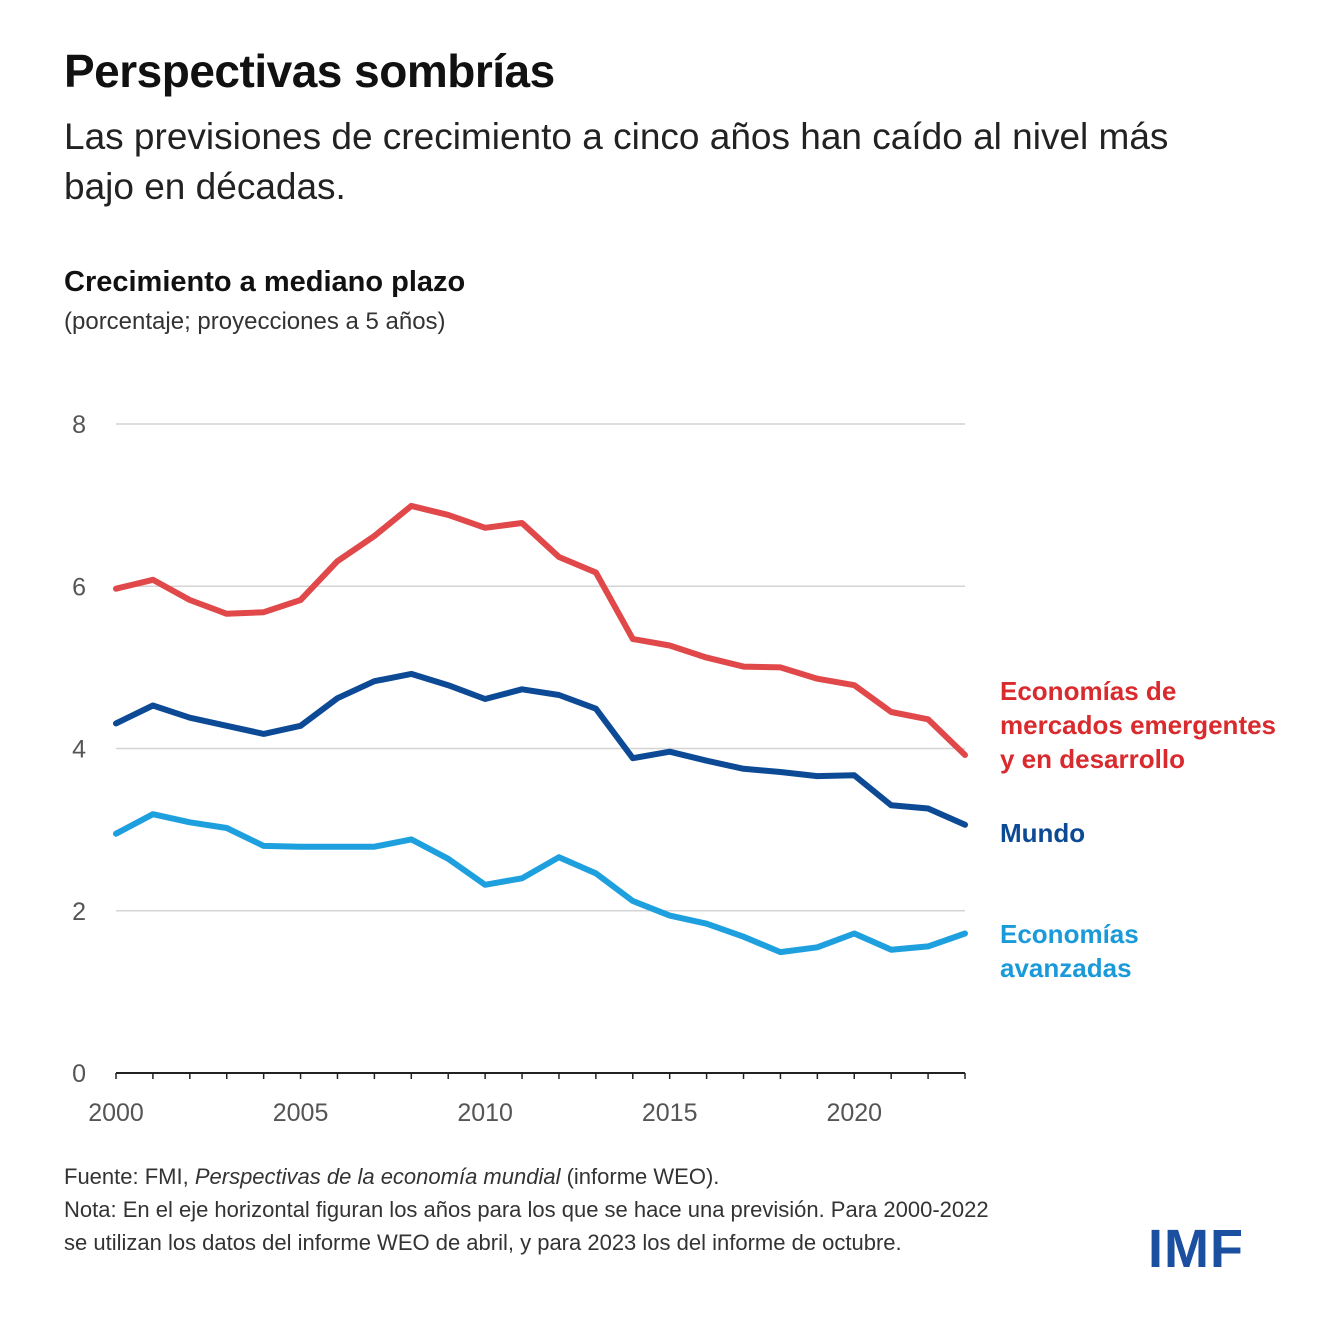 The width and height of the screenshot is (1320, 1320). I want to click on series-label-line: Mundo, so click(1042, 833).